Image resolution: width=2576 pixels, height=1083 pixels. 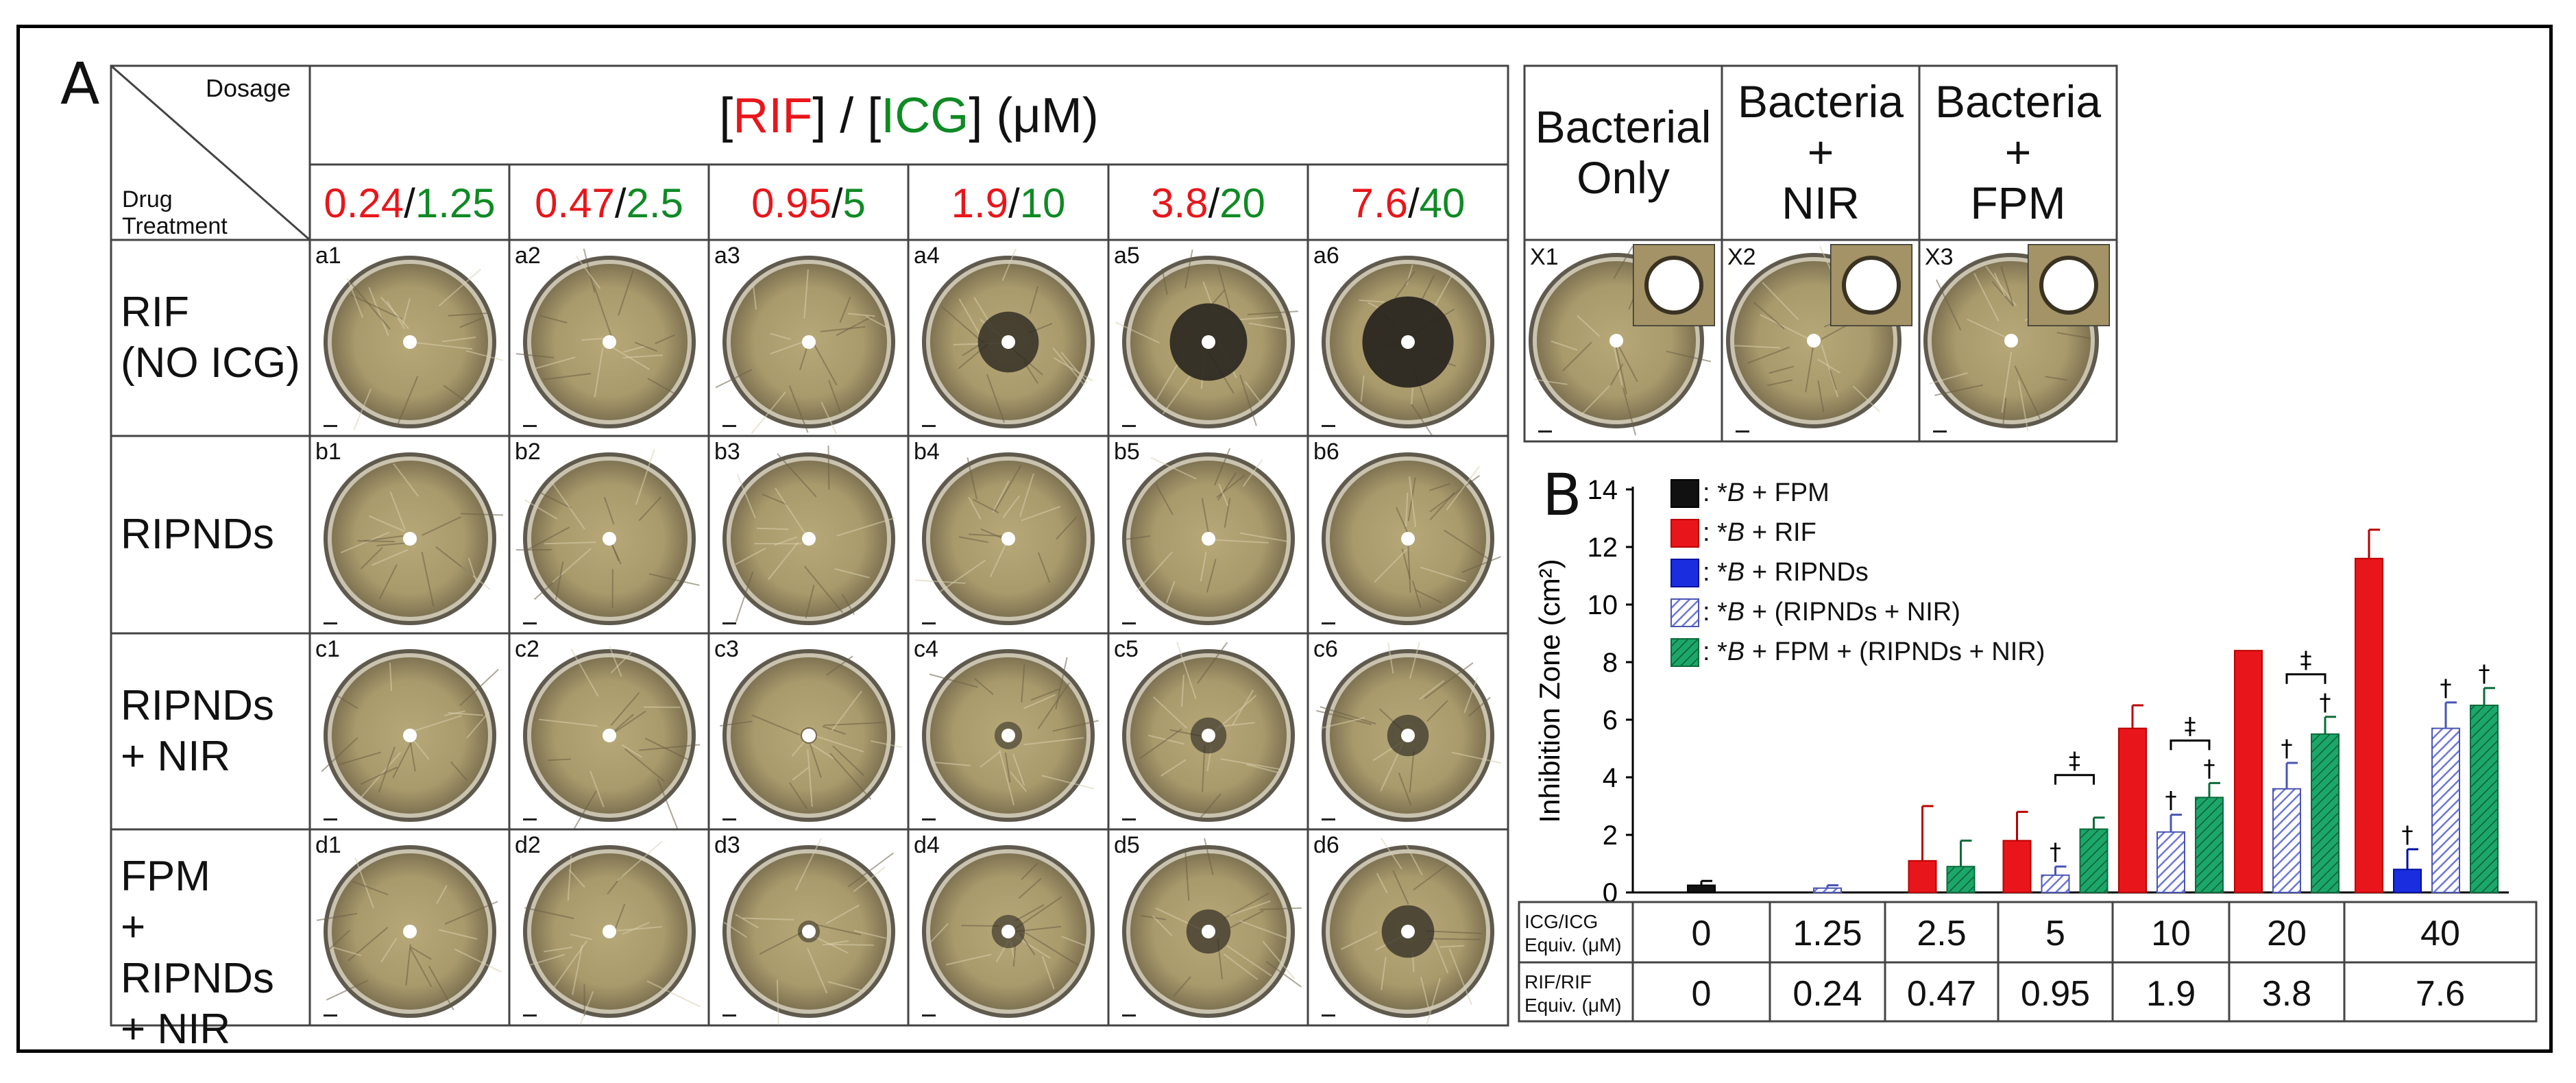 I want to click on plate-label: d1, so click(x=328, y=845).